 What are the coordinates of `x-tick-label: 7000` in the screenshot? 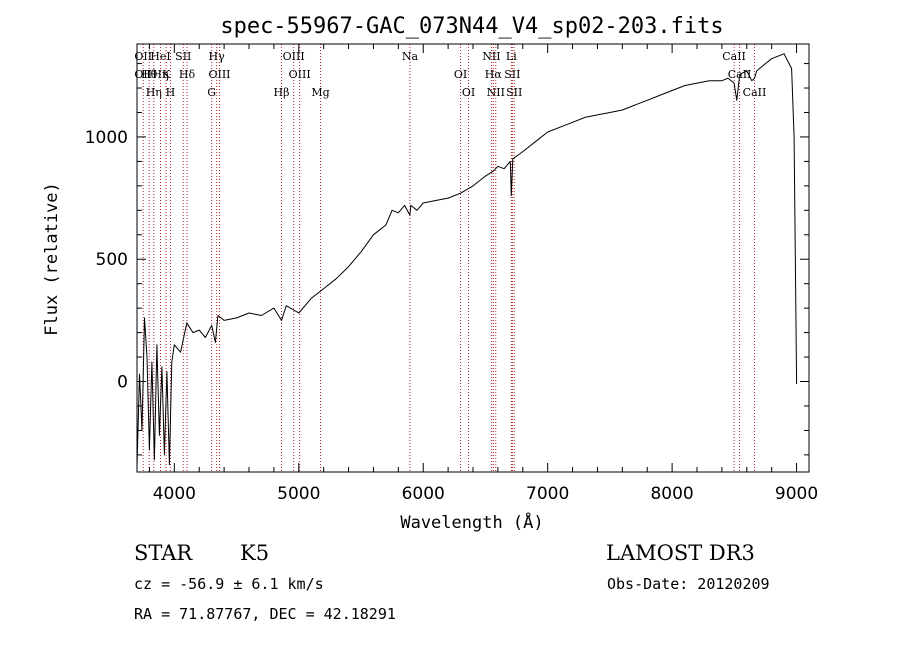 It's located at (547, 494).